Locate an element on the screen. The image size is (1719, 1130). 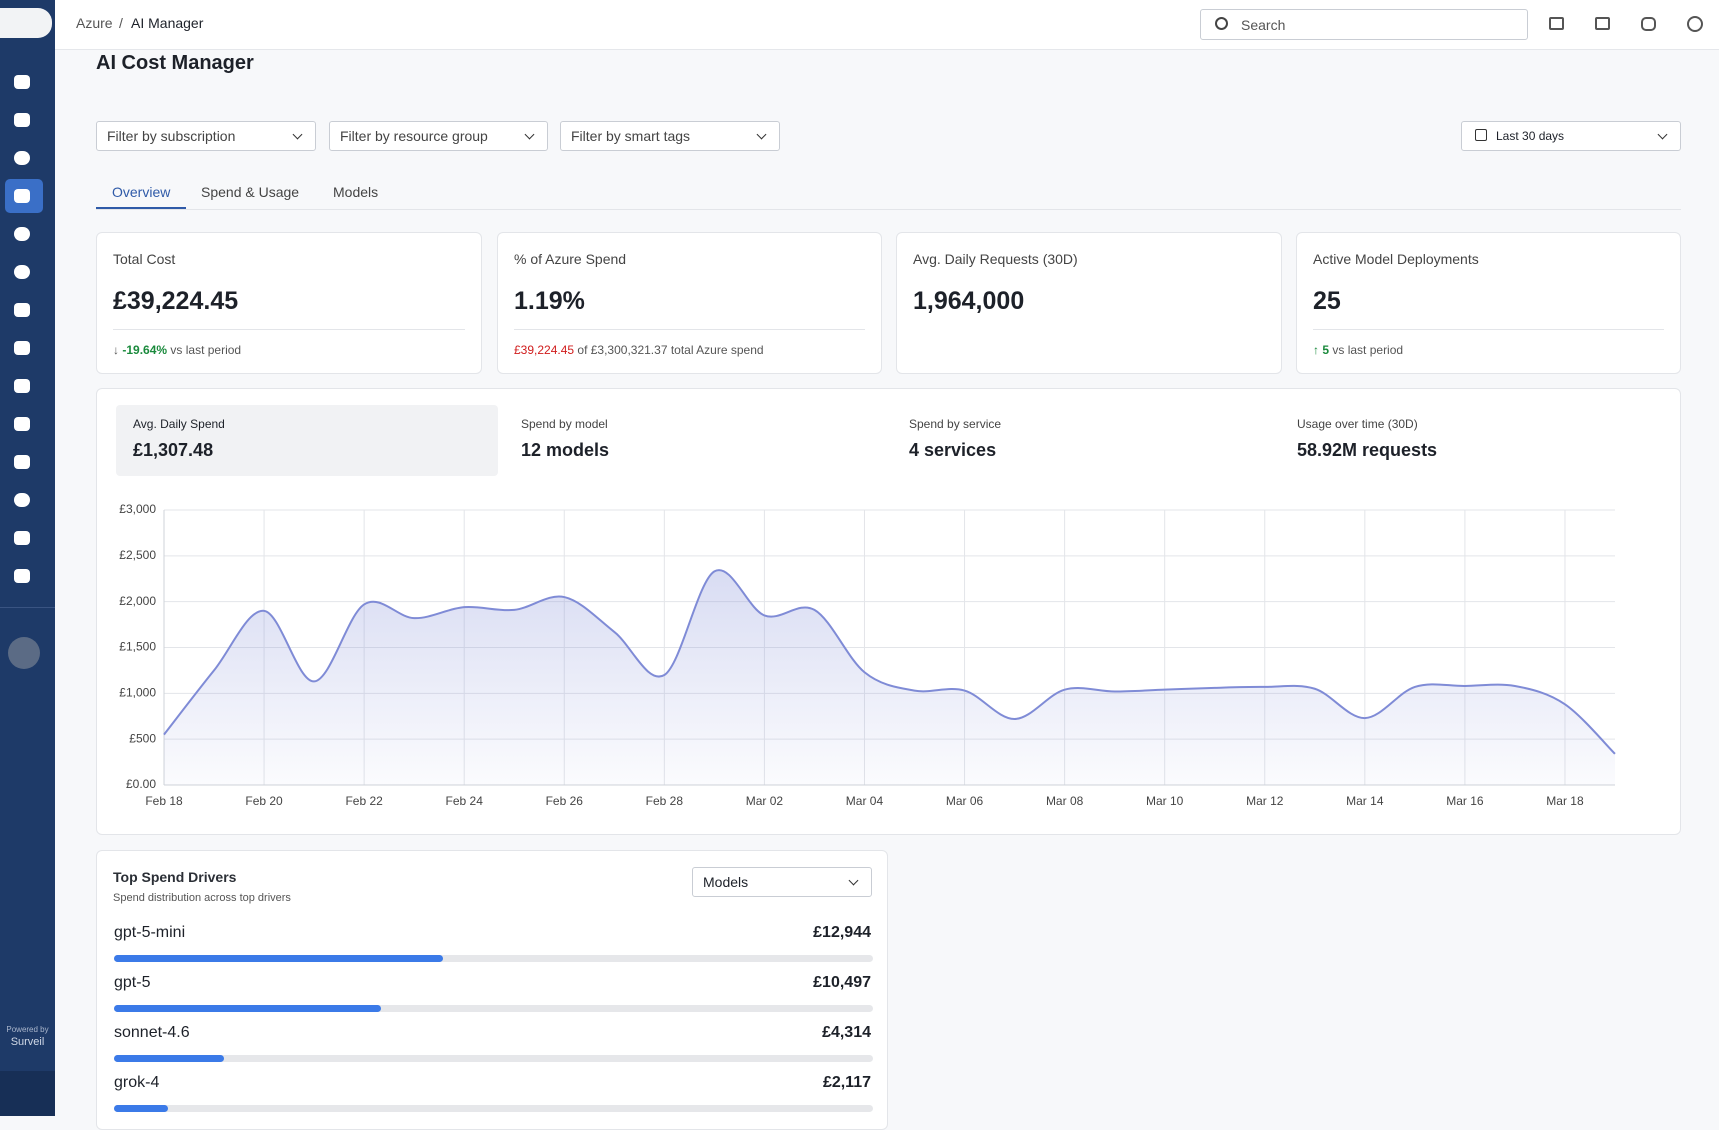
summary-label: Spend by service is located at coordinates (955, 424).